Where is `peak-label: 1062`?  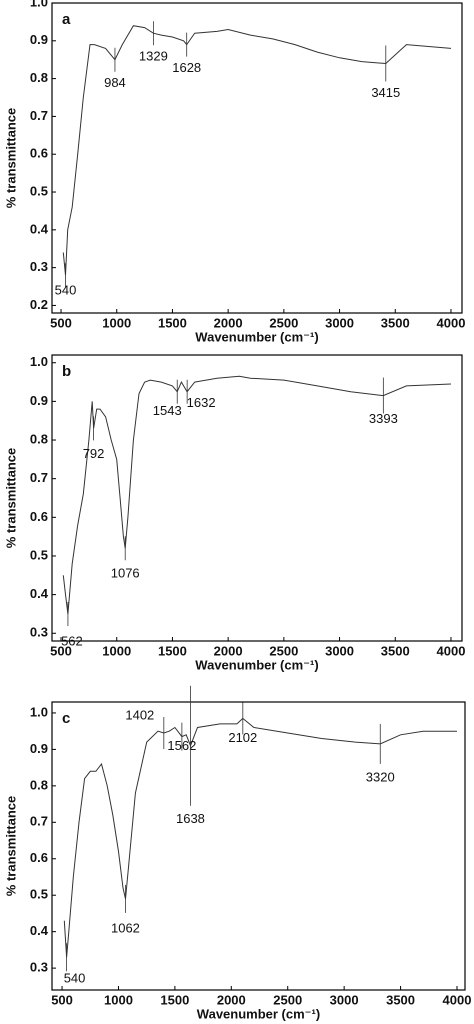
peak-label: 1062 is located at coordinates (125, 927).